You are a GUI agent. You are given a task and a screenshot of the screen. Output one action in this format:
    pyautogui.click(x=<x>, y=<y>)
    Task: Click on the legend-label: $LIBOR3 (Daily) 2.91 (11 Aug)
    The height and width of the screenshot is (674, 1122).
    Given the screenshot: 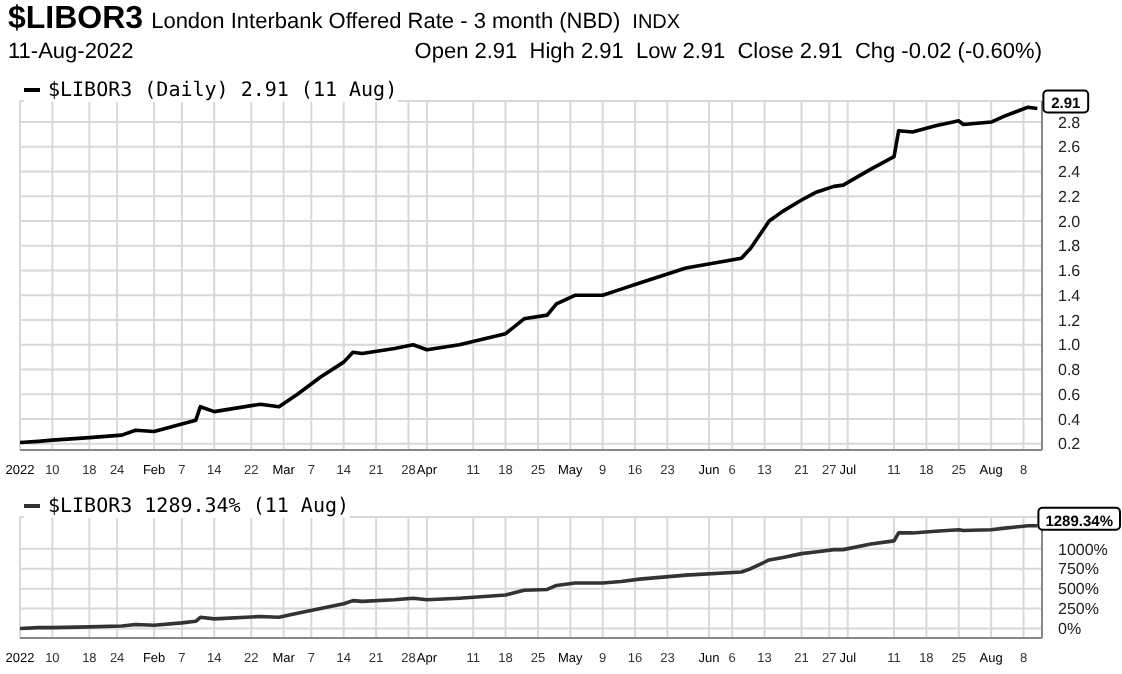 What is the action you would take?
    pyautogui.click(x=211, y=90)
    